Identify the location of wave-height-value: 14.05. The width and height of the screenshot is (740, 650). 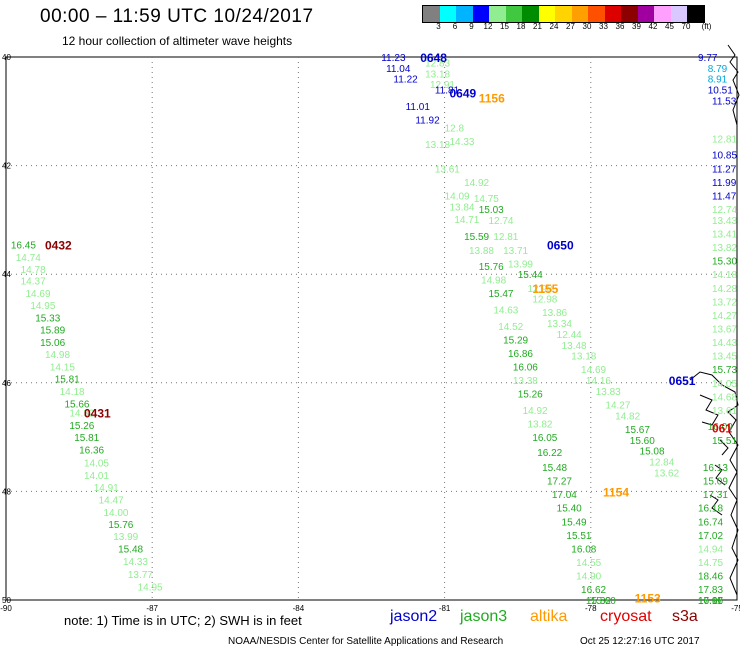
(724, 384).